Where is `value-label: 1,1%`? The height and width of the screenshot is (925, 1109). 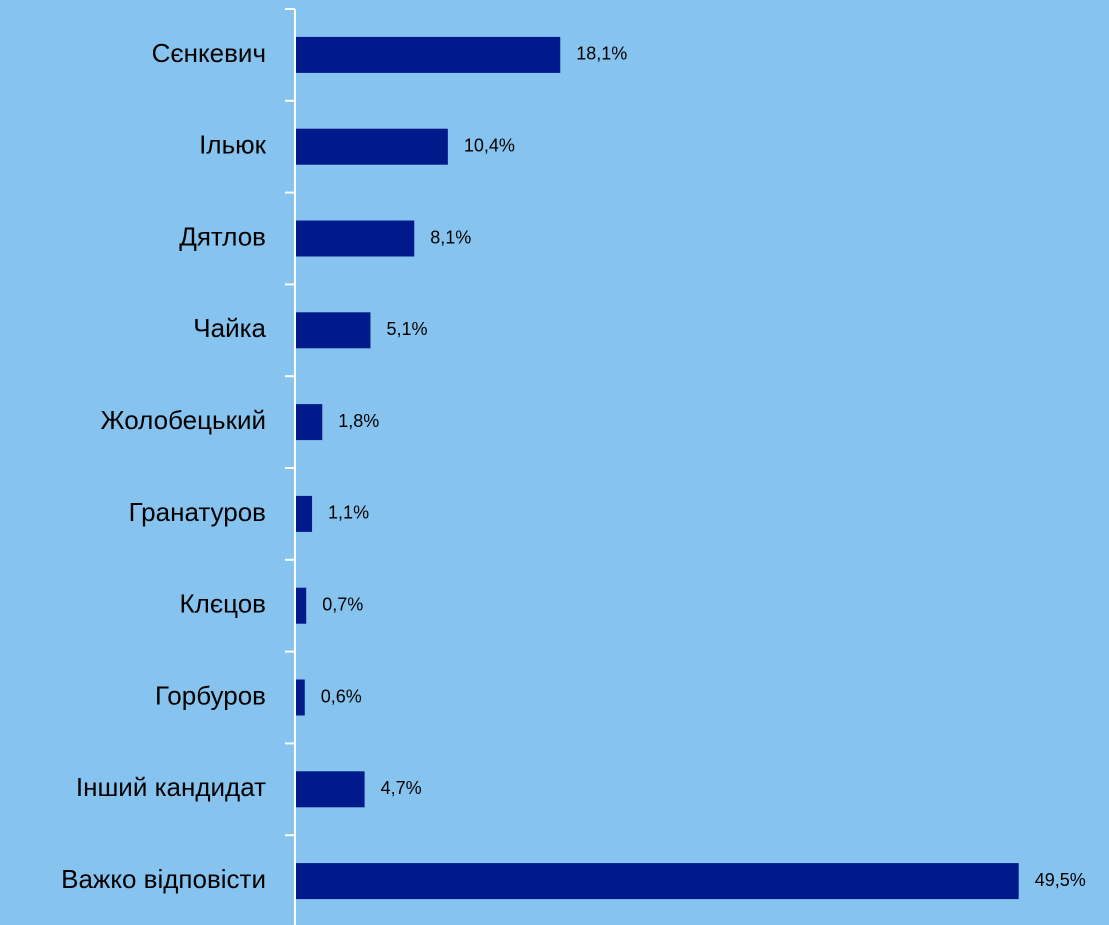 value-label: 1,1% is located at coordinates (348, 513).